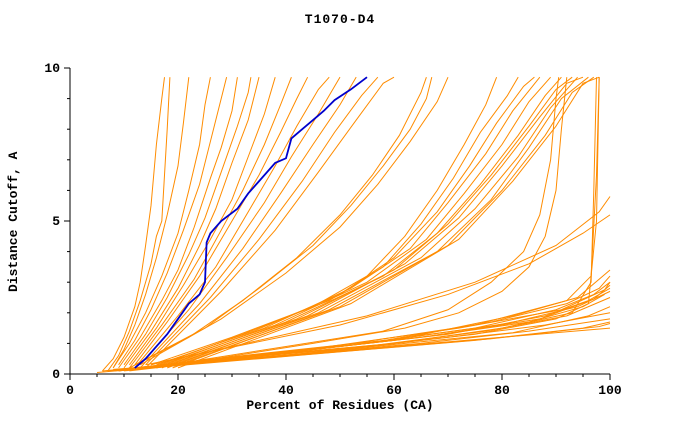 The height and width of the screenshot is (440, 680). Describe the element at coordinates (56, 374) in the screenshot. I see `y-tick-label: 0` at that location.